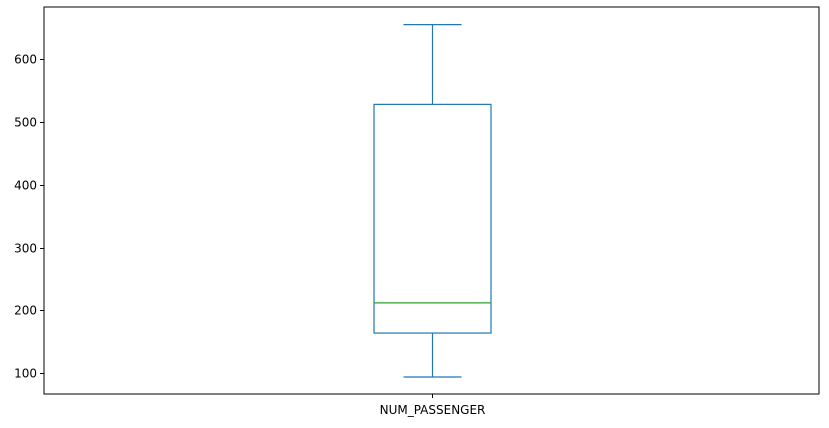 This screenshot has width=829, height=428. What do you see at coordinates (29, 217) in the screenshot?
I see `y-axis-ticks: 100 200 300 400 500 600` at bounding box center [29, 217].